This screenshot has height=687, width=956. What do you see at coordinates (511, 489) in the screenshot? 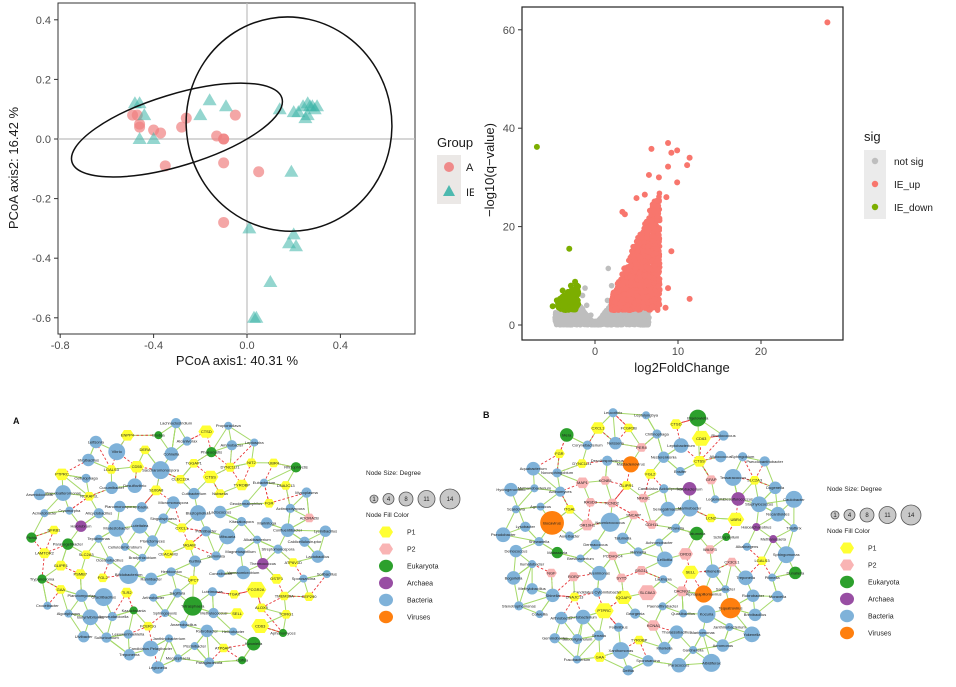
I see `node-label: Hydrogenovibrio` at bounding box center [511, 489].